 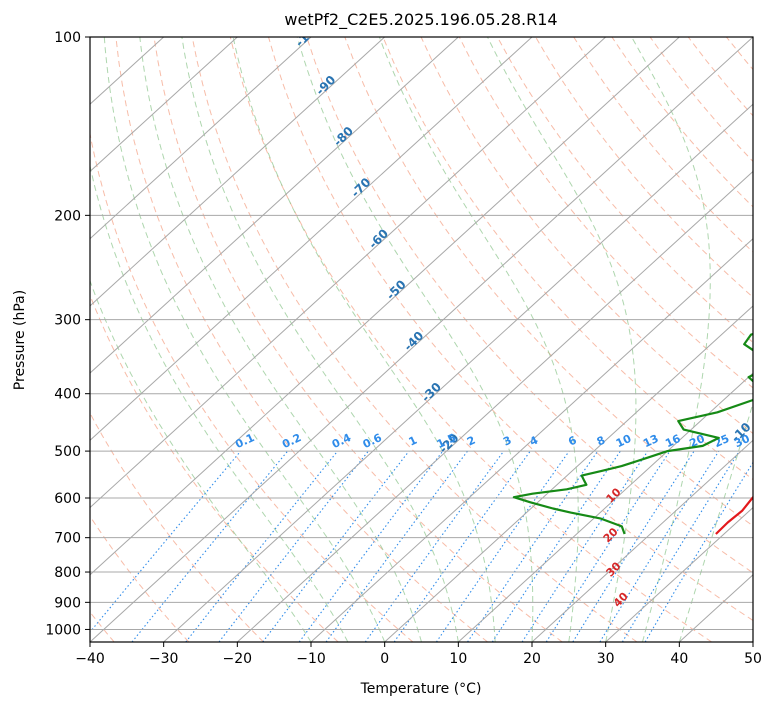 What do you see at coordinates (67, 603) in the screenshot?
I see `y-tick-label: 900` at bounding box center [67, 603].